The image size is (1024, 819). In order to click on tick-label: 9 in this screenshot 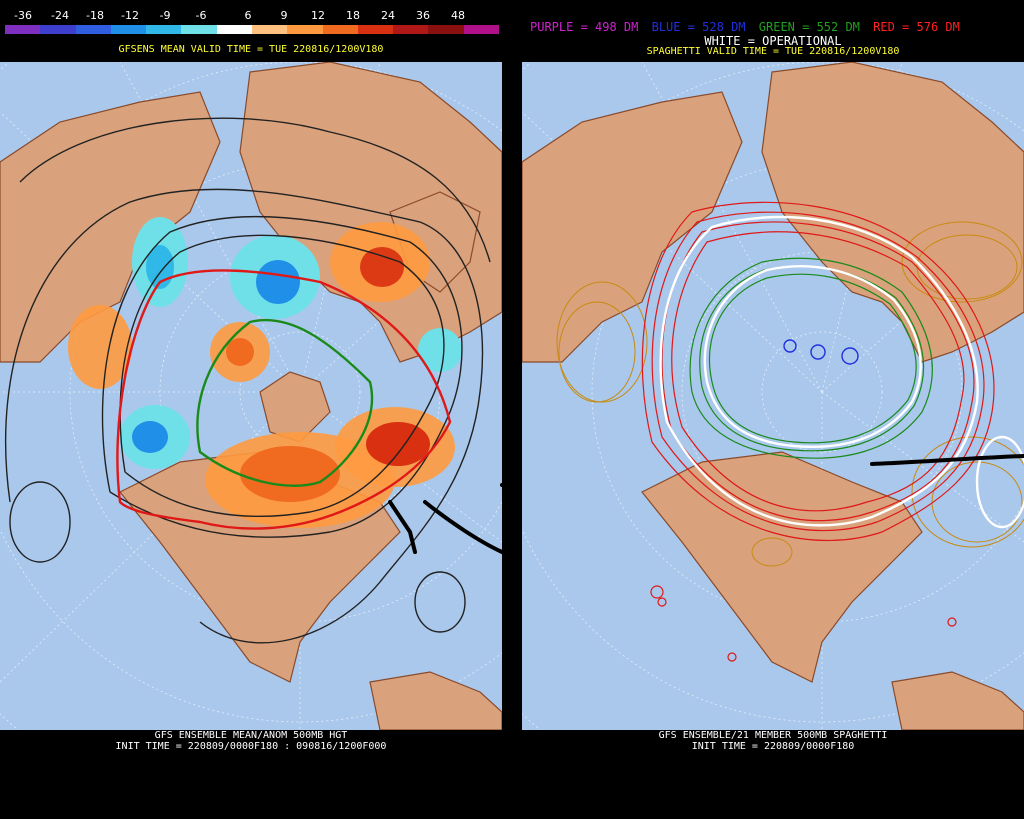, I will do `click(284, 15)`.